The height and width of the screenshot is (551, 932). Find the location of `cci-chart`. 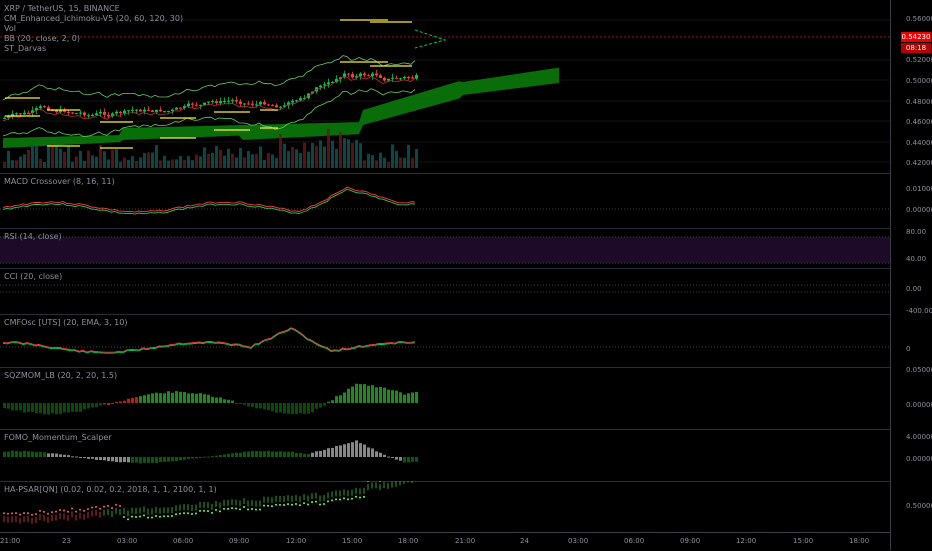

cci-chart is located at coordinates (445, 280).